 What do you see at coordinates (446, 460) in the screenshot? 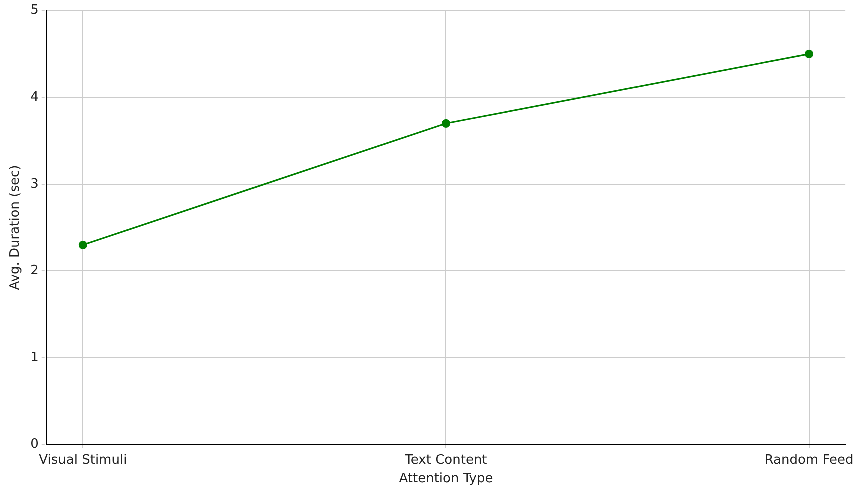
I see `x-tick-label: Text Content` at bounding box center [446, 460].